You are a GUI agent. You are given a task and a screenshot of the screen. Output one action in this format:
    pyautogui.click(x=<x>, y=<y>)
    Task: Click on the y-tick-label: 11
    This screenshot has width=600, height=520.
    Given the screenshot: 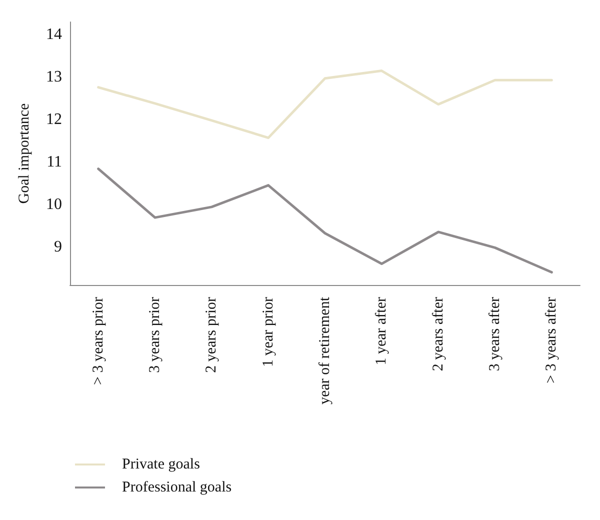 What is the action you would take?
    pyautogui.click(x=54, y=161)
    